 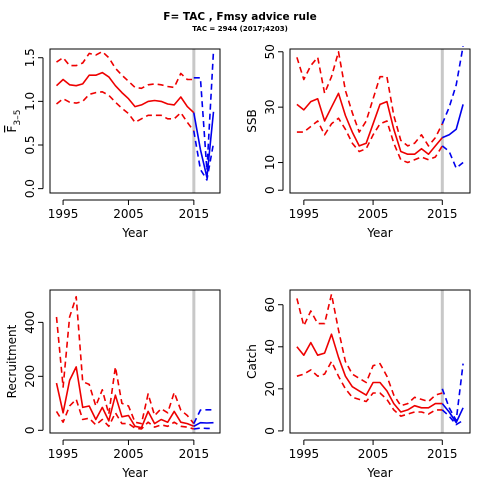 I want to click on y-tick-label: 400, so click(x=30, y=322).